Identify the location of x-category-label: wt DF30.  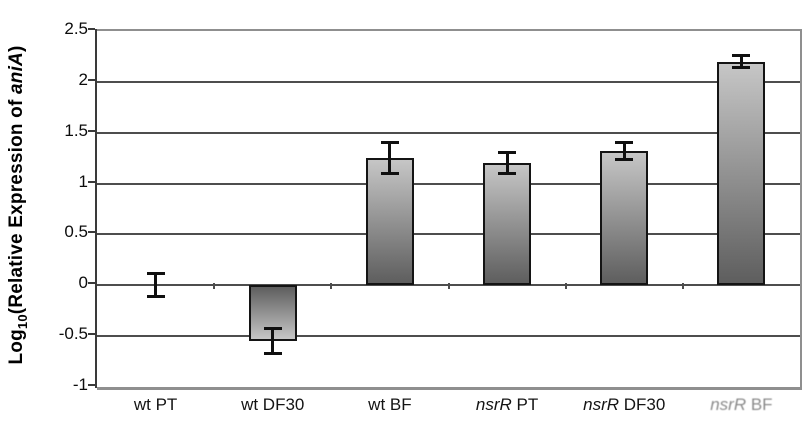
(272, 405).